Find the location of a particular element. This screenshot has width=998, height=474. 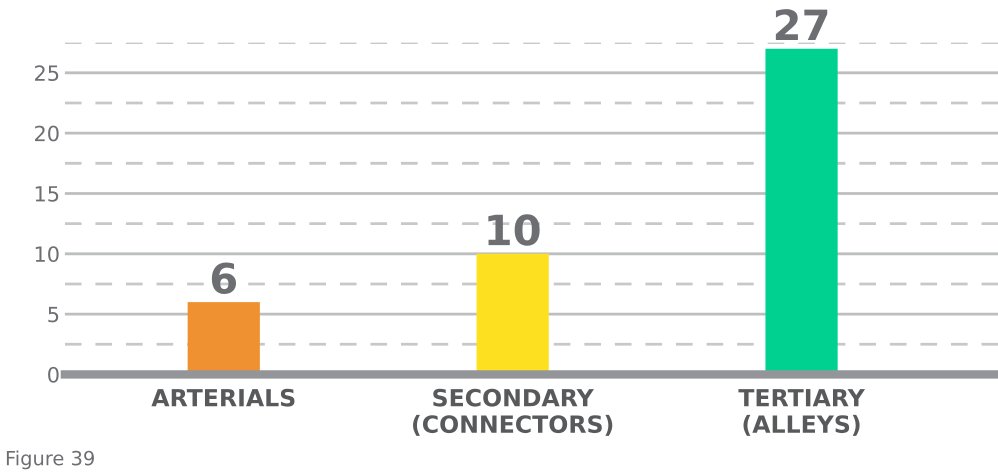

x-tick-label: SECONDARY (CONNECTORS) is located at coordinates (512, 412).